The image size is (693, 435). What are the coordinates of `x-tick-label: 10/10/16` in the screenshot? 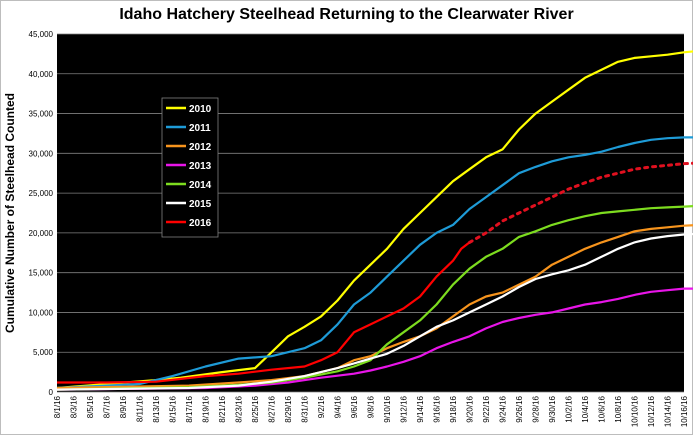 It's located at (635, 411).